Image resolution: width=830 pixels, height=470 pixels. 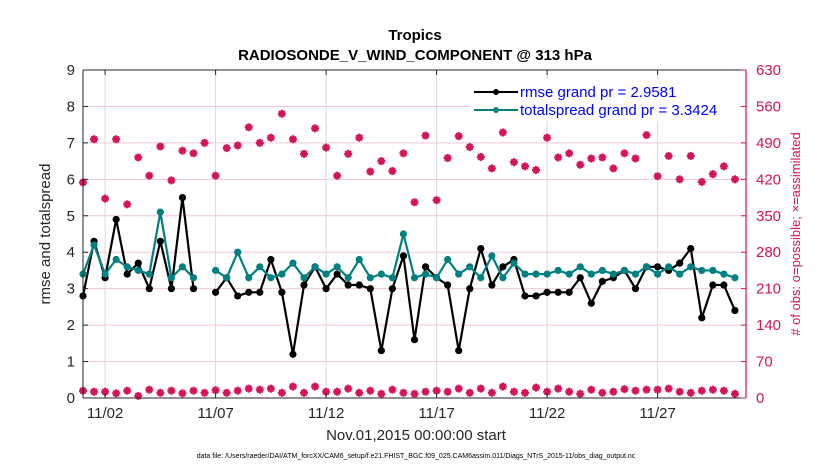 What do you see at coordinates (71, 106) in the screenshot?
I see `y-tick-label: 8` at bounding box center [71, 106].